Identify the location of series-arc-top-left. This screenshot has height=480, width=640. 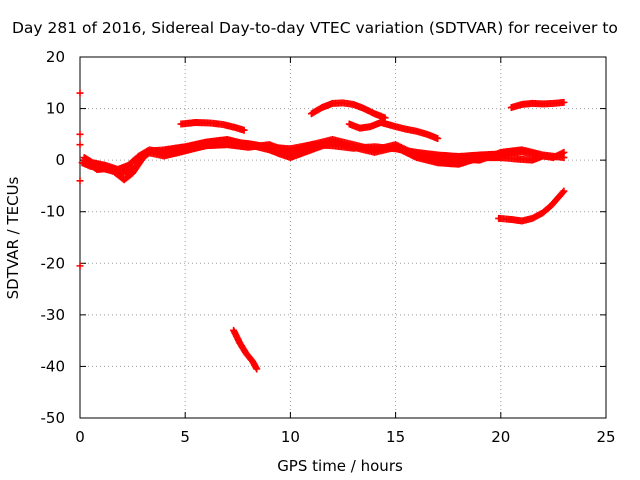
(212, 126).